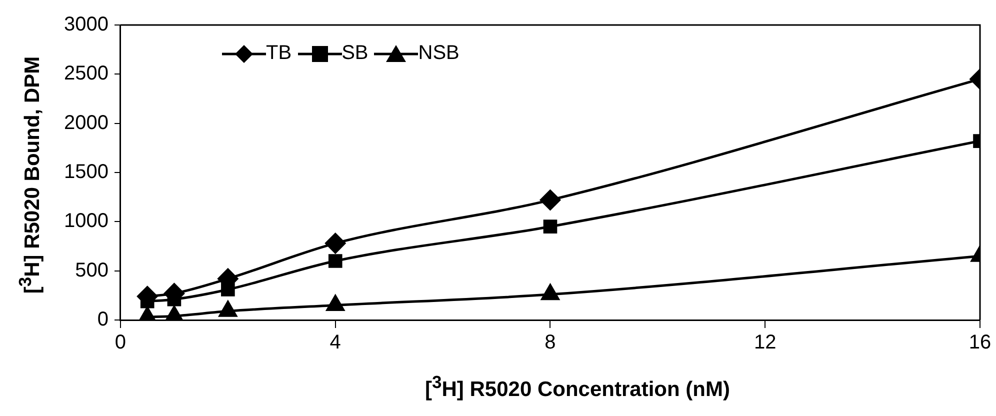 The height and width of the screenshot is (416, 996). What do you see at coordinates (102, 319) in the screenshot?
I see `y-tick-label: 0` at bounding box center [102, 319].